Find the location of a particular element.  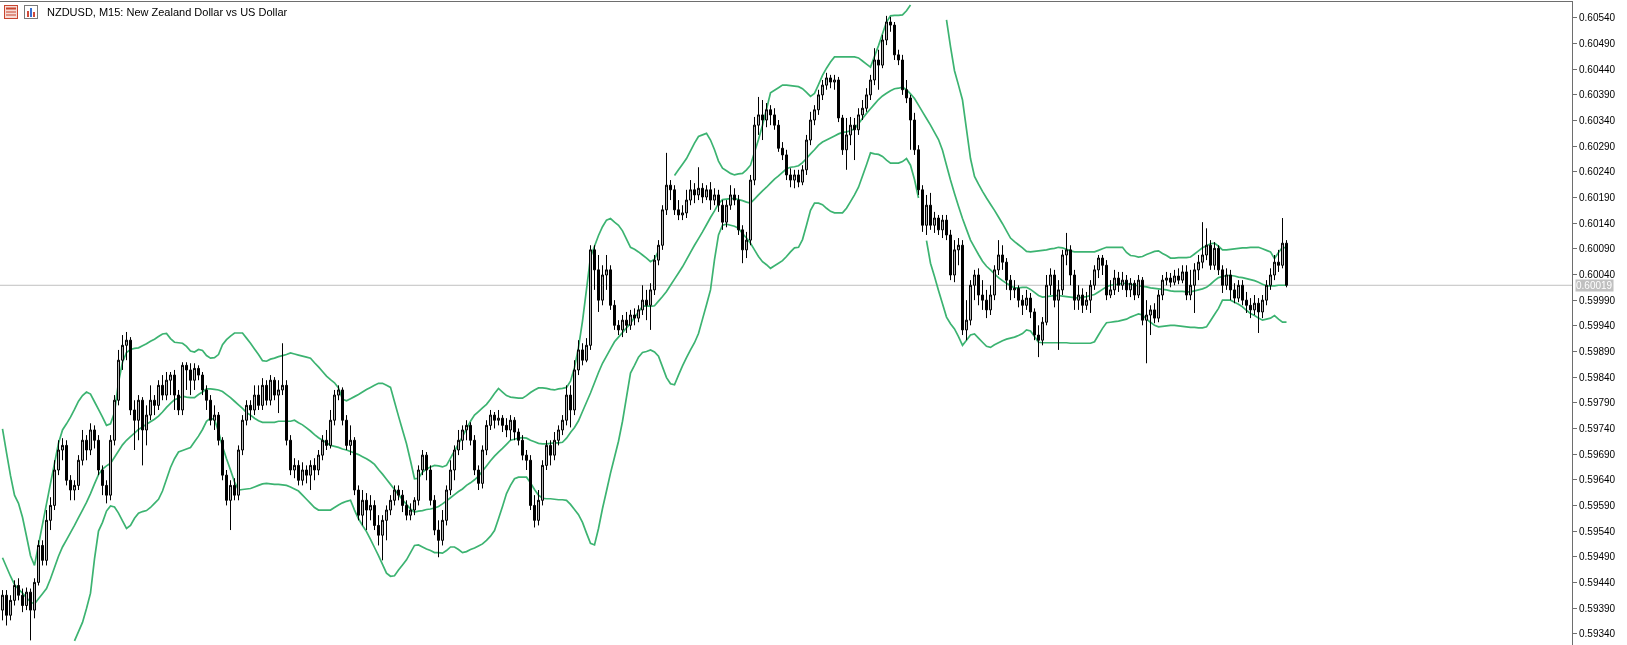

y-tick-label: 0.59940 is located at coordinates (1597, 326).